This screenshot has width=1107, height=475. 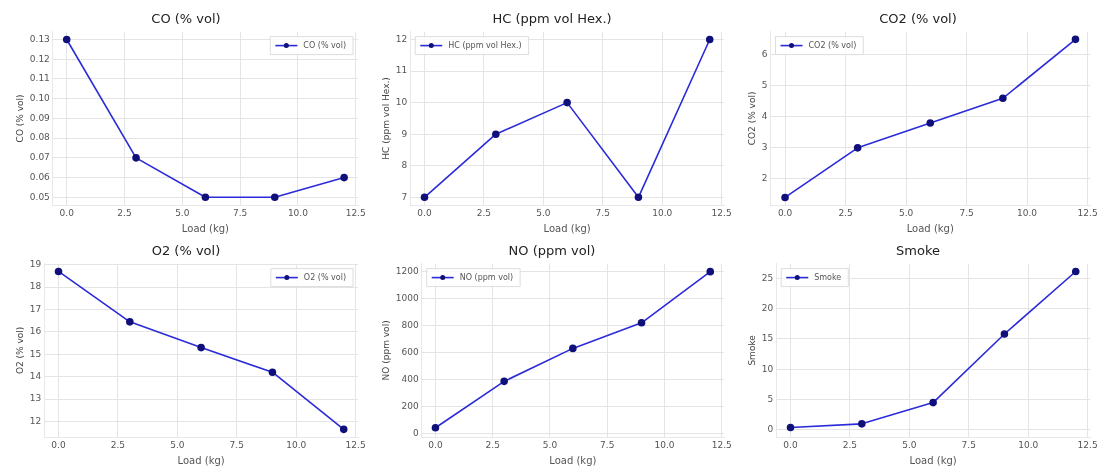 I want to click on legend-label: NO (ppm vol), so click(x=486, y=277).